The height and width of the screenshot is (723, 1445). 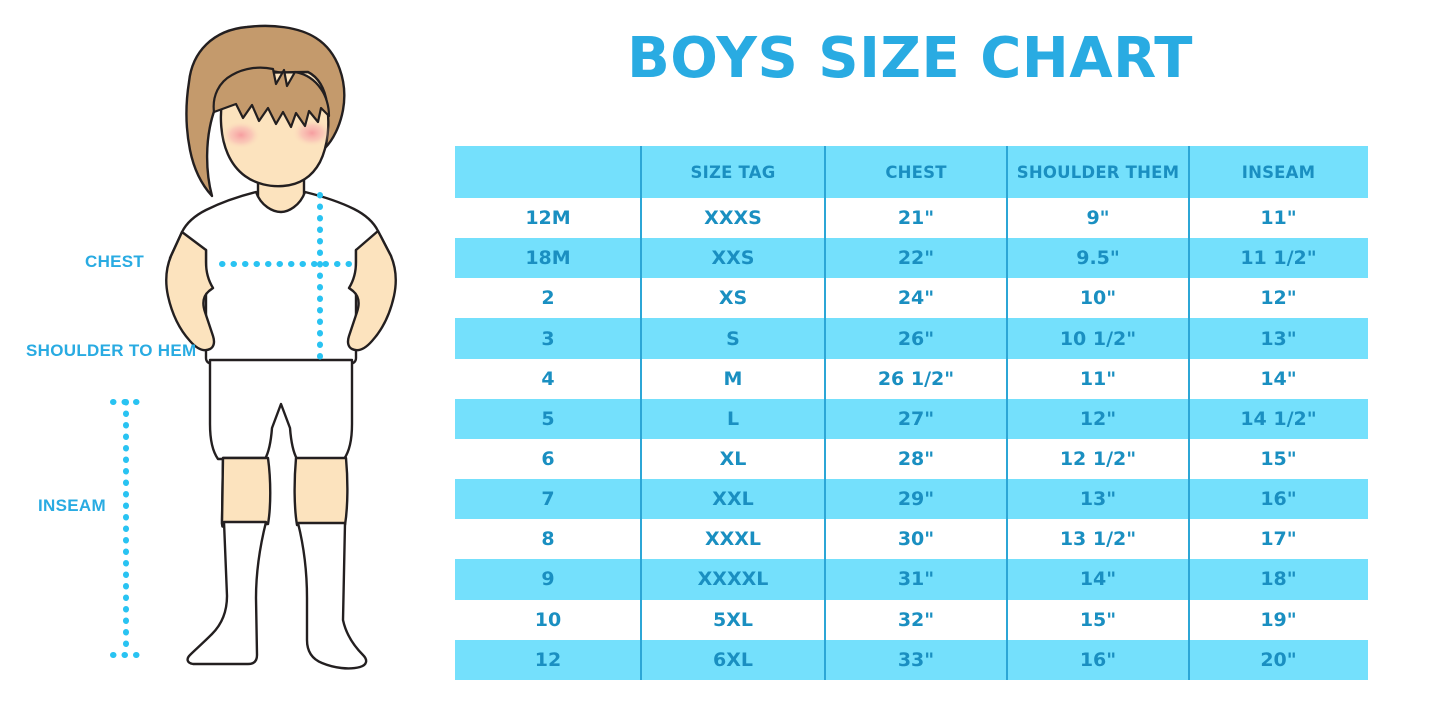 What do you see at coordinates (916, 378) in the screenshot?
I see `chest-cell: 26 1/2"` at bounding box center [916, 378].